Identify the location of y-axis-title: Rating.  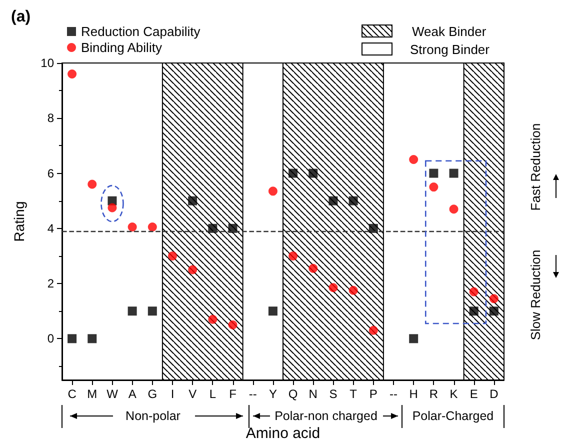
(19, 221).